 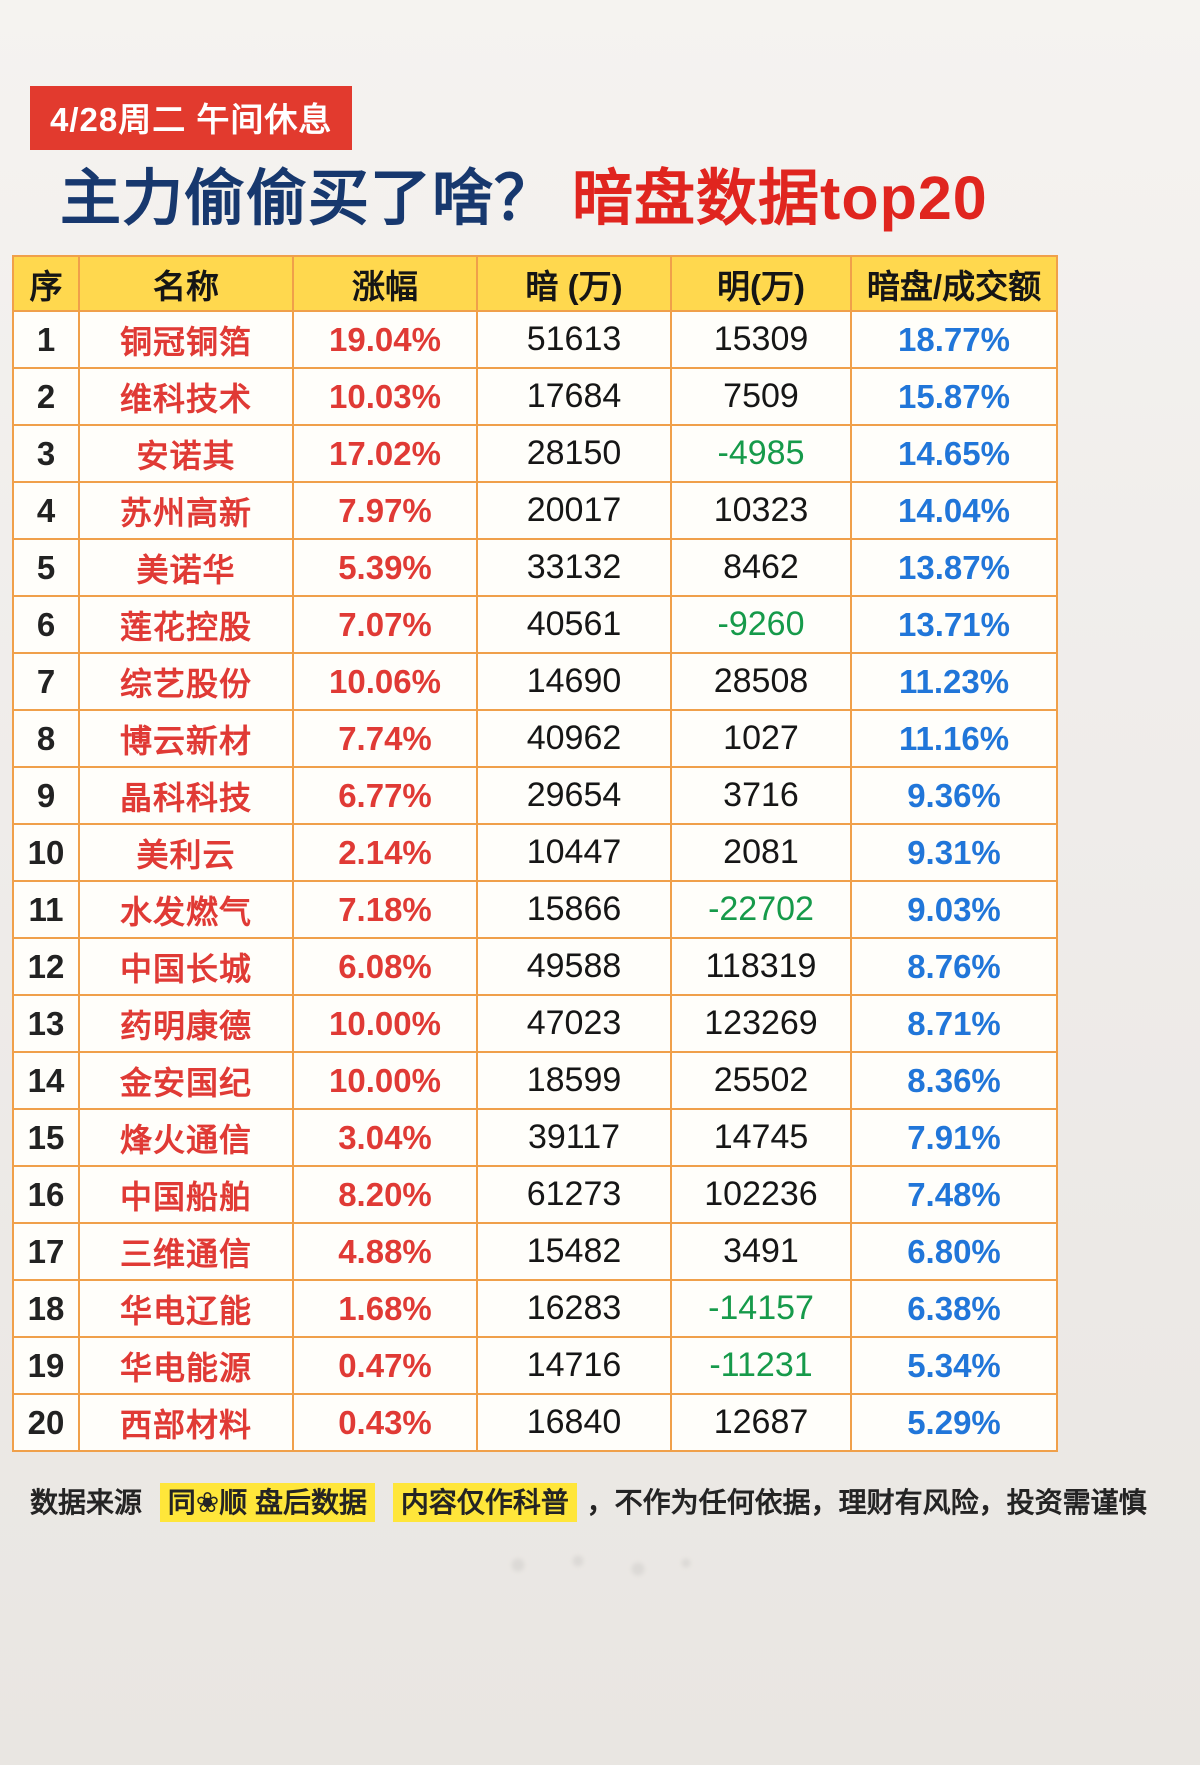 I want to click on dark-volume: 51613, so click(x=574, y=339).